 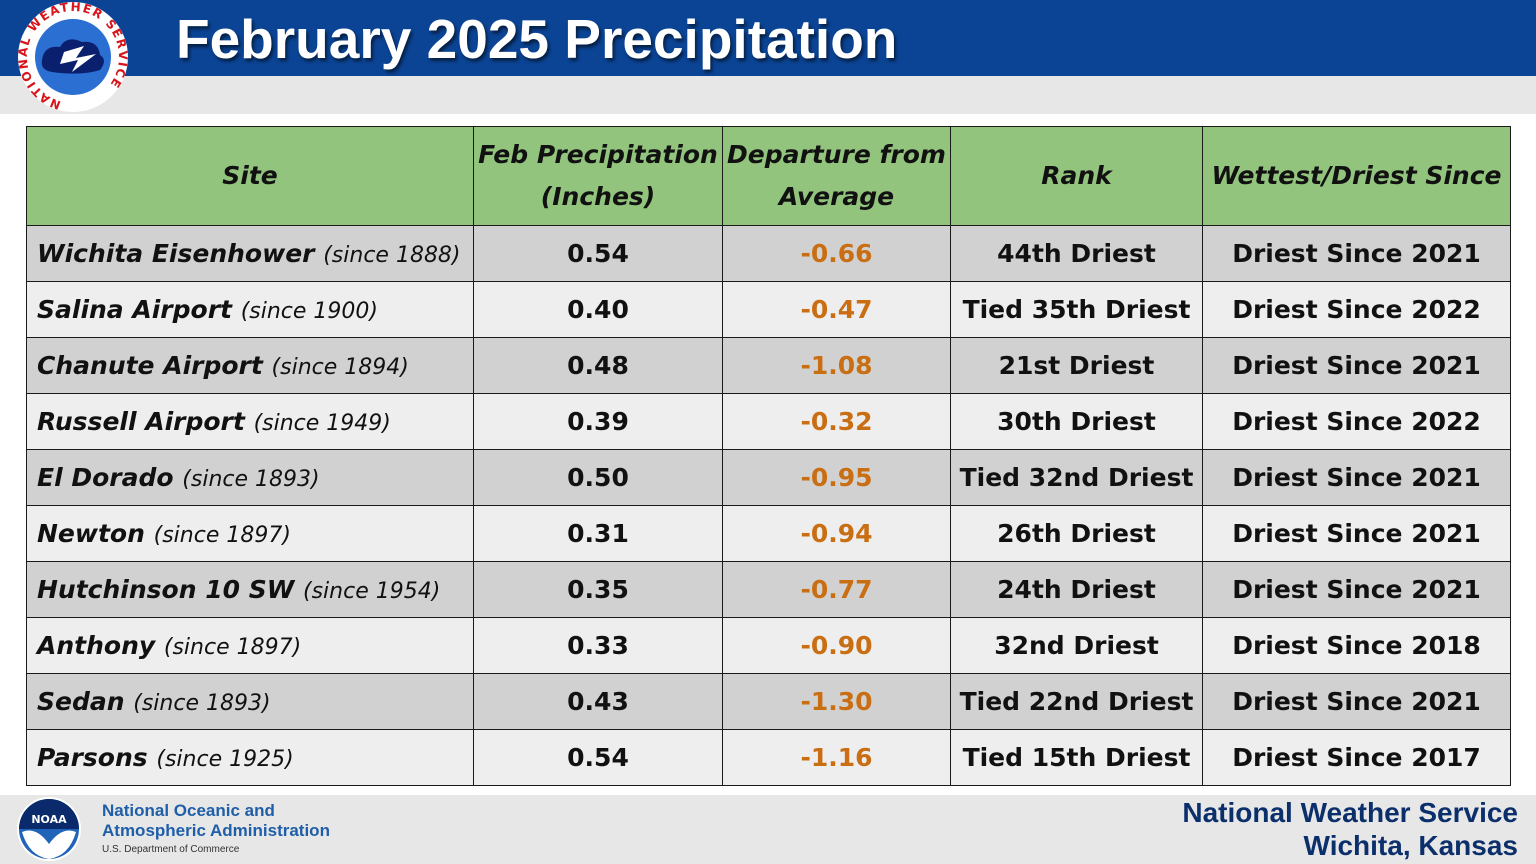 I want to click on since-cell: Driest Since 2017, so click(x=1356, y=757).